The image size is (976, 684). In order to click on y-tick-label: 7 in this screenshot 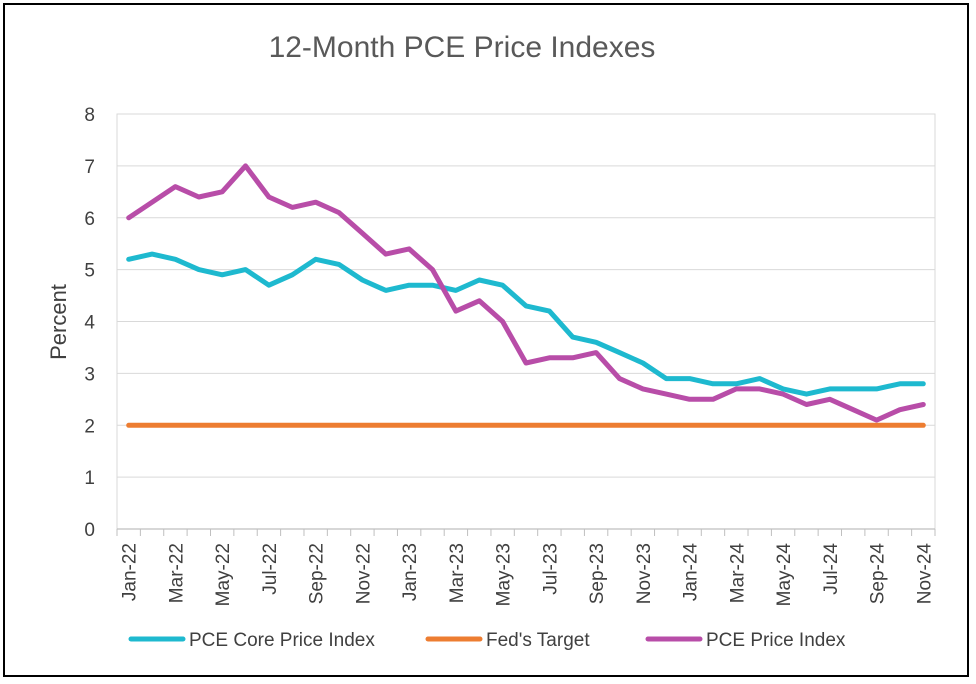, I will do `click(89, 167)`.